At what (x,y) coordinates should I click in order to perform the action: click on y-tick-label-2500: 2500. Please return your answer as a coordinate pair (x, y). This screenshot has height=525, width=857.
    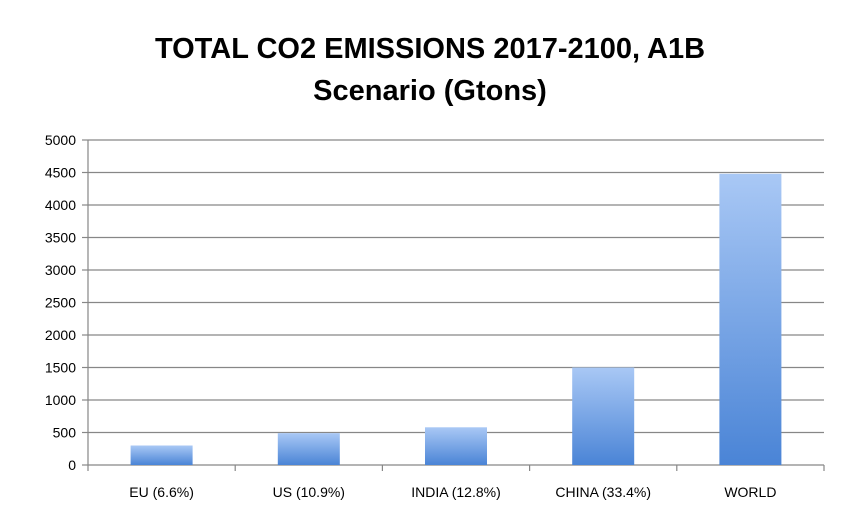
    Looking at the image, I should click on (60, 303).